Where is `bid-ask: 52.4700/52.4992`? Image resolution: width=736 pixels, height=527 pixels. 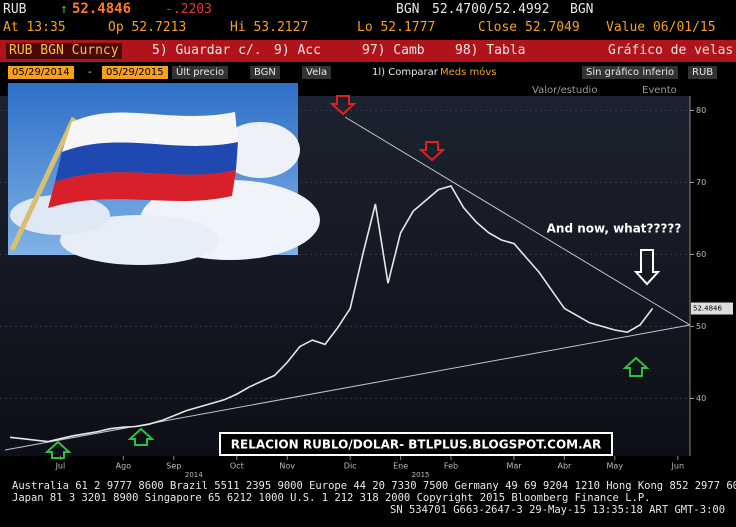
bid-ask: 52.4700/52.4992 is located at coordinates (491, 9).